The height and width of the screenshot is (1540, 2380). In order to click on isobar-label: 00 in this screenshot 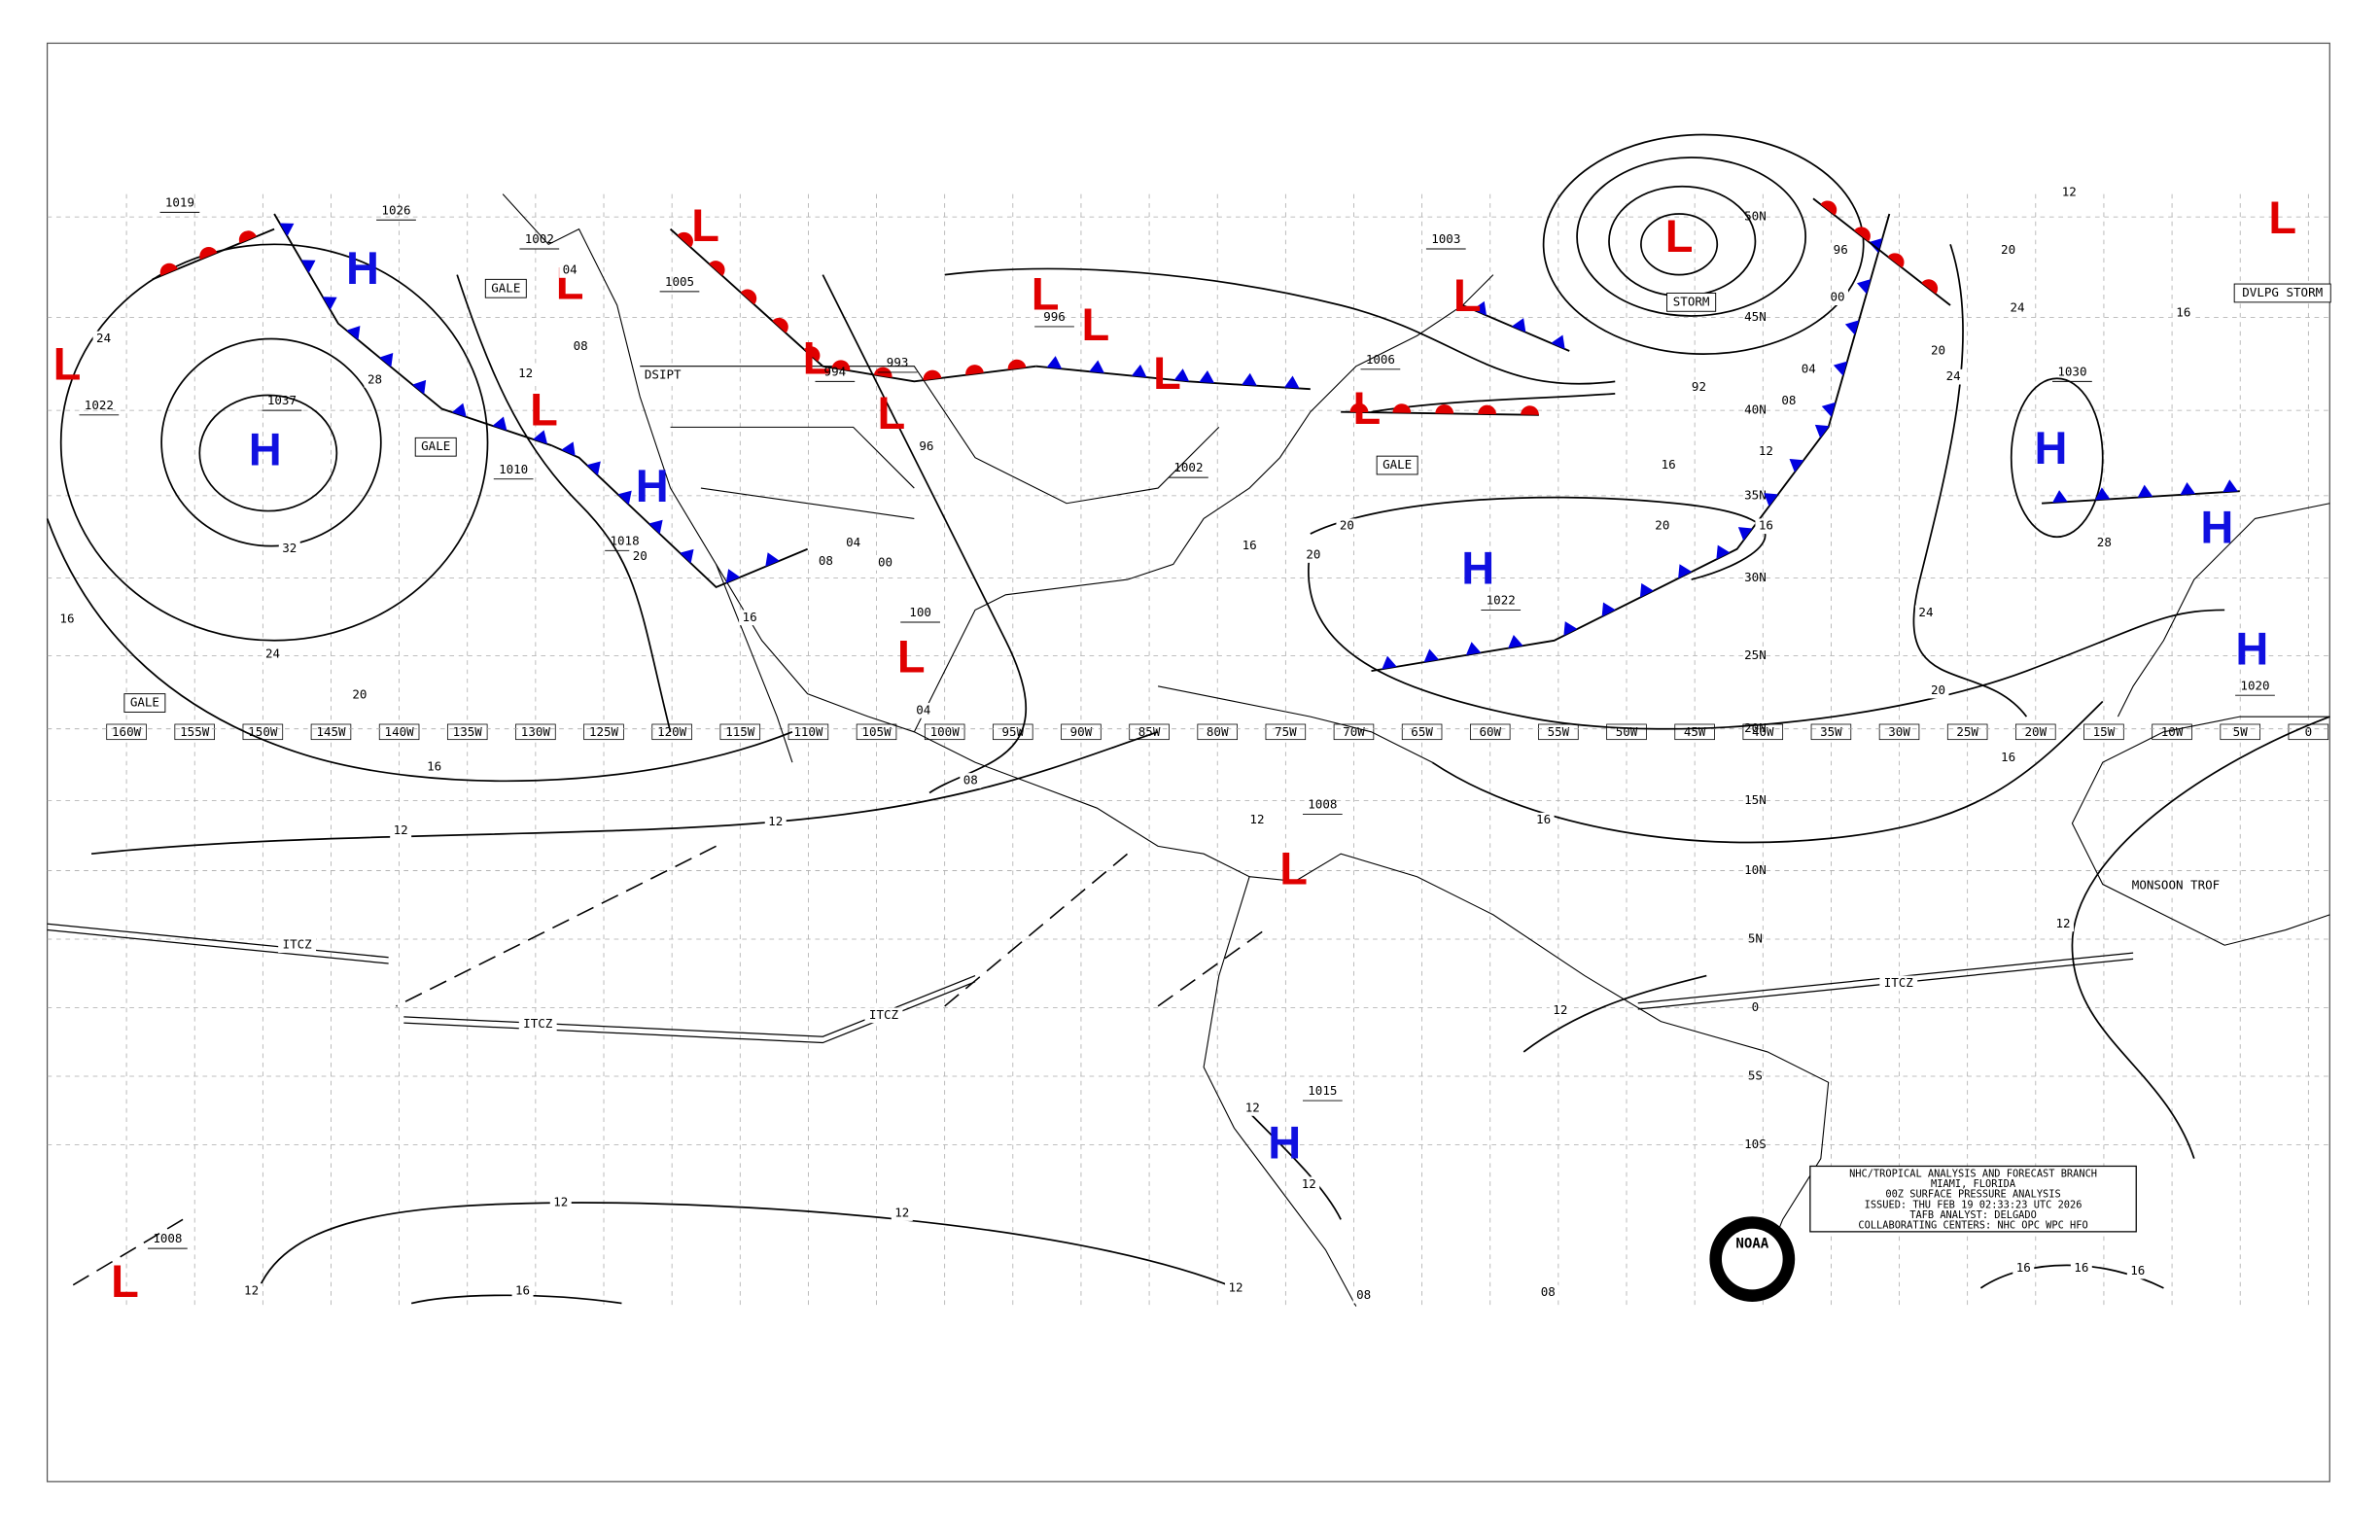, I will do `click(885, 561)`.